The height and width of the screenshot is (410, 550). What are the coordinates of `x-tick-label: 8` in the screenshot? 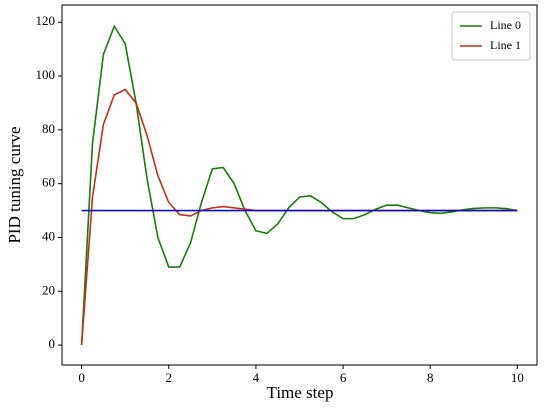 It's located at (430, 377).